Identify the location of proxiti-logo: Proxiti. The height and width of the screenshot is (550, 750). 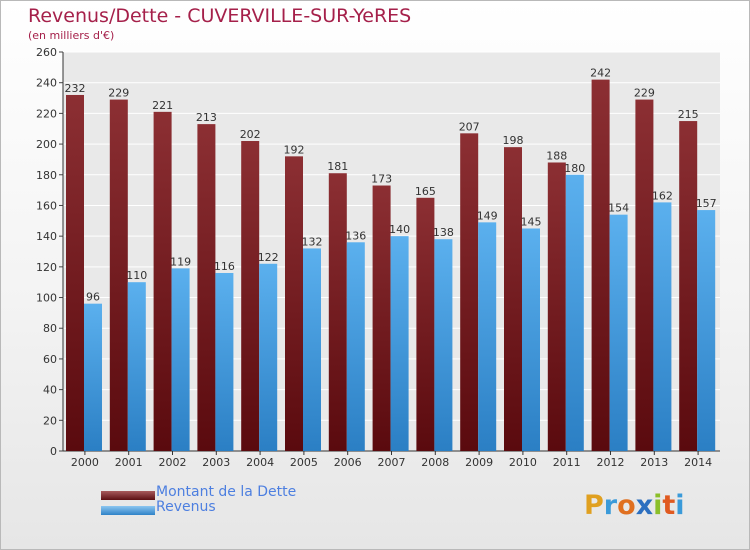
(634, 505).